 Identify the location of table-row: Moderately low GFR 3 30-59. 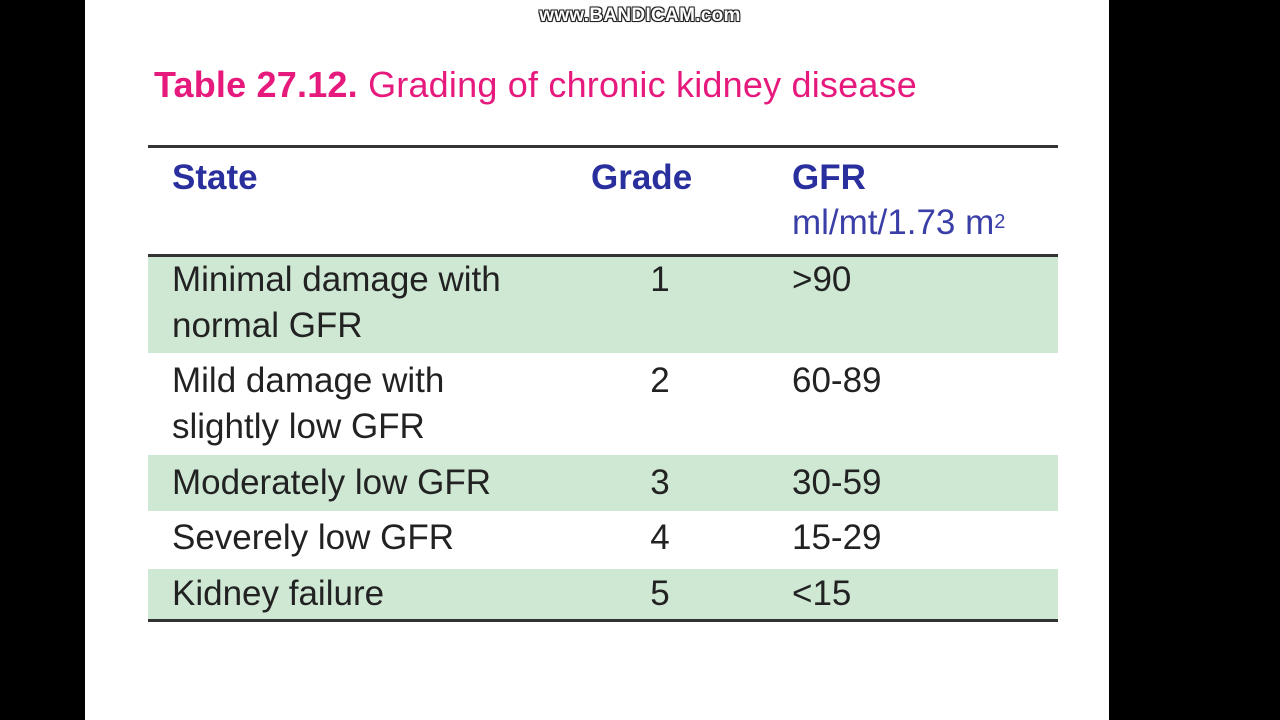
(603, 483).